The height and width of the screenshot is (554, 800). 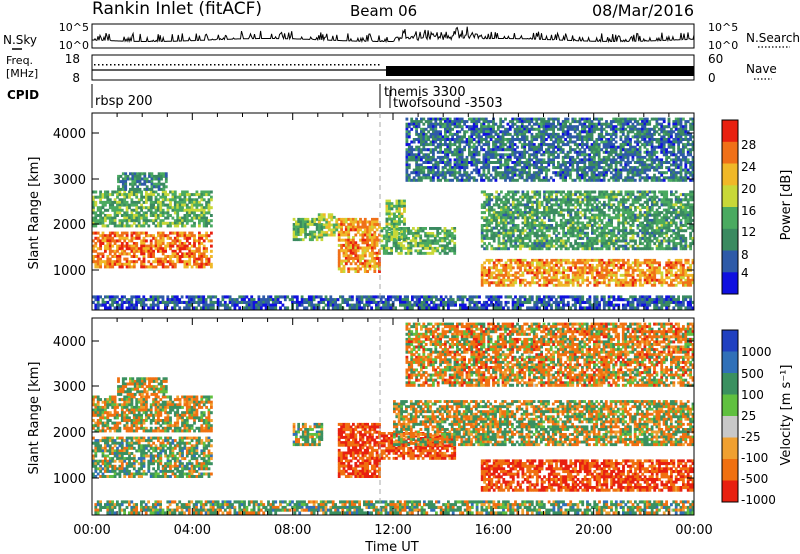 What do you see at coordinates (448, 103) in the screenshot?
I see `cpid-mode-twofsound: twofsound -3503` at bounding box center [448, 103].